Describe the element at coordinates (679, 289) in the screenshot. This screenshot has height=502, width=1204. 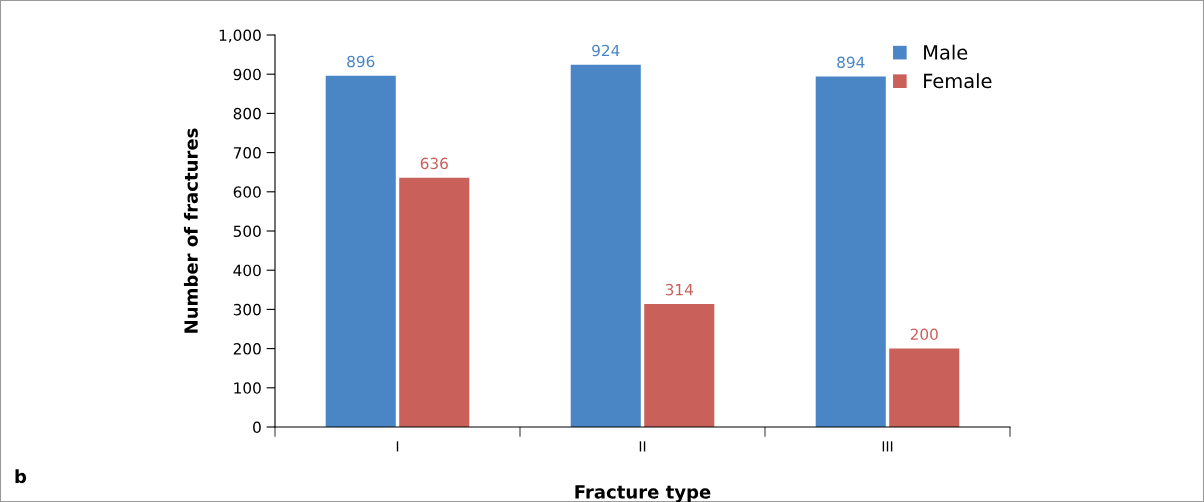
I see `data-label: 314` at that location.